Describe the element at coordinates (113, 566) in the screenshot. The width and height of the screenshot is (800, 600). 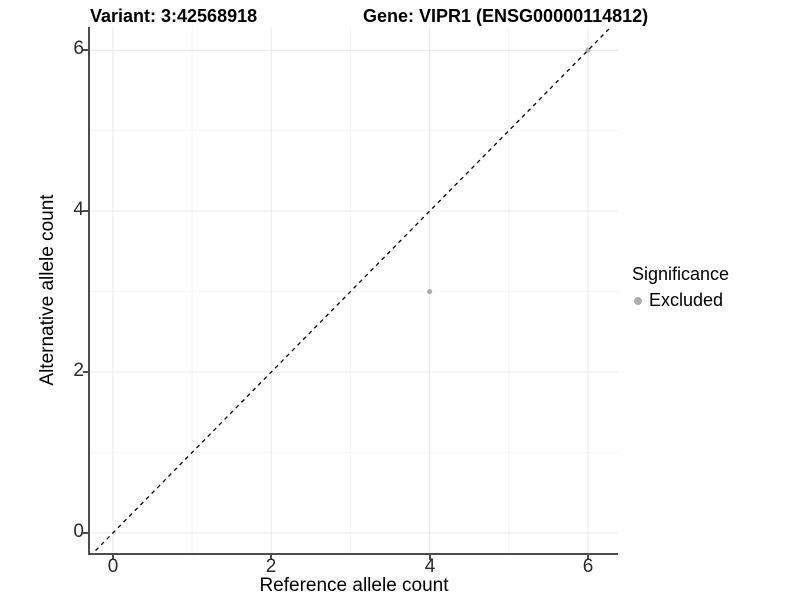
I see `x-tick-label: 0` at that location.